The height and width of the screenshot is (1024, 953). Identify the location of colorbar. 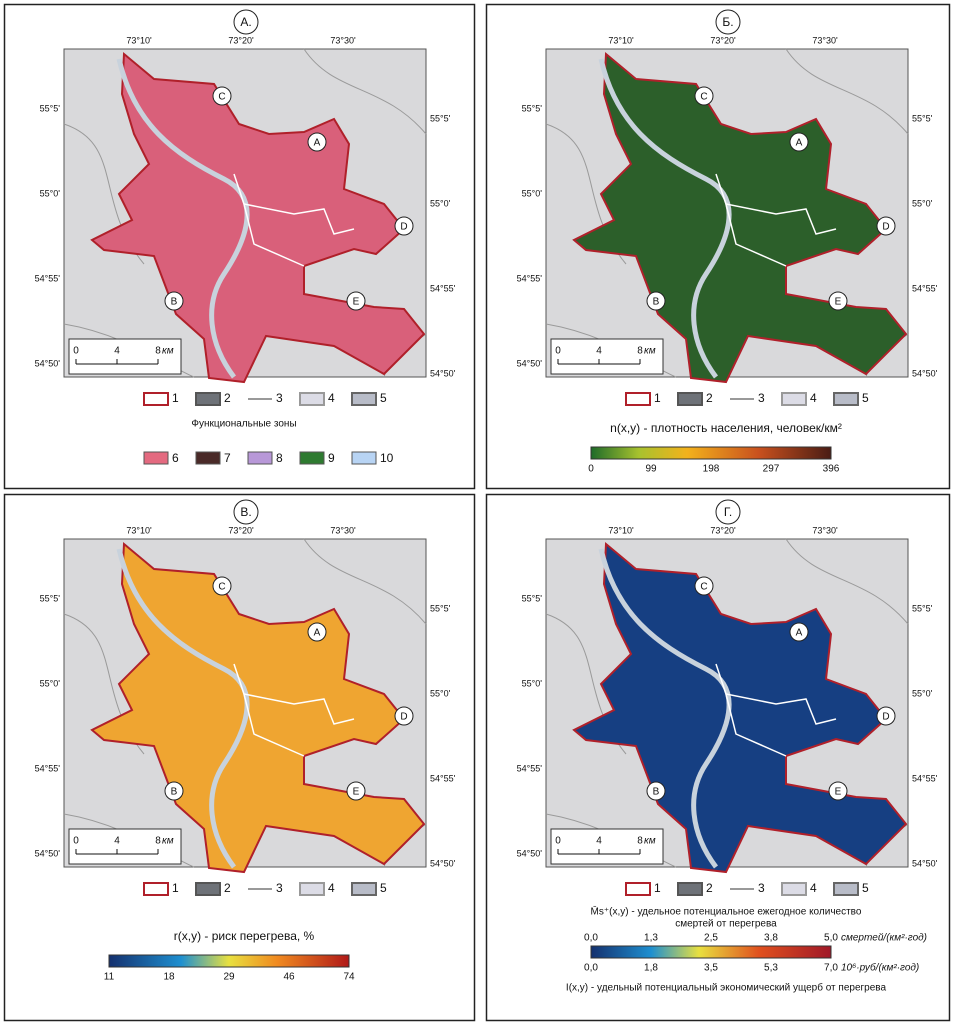
(711, 453).